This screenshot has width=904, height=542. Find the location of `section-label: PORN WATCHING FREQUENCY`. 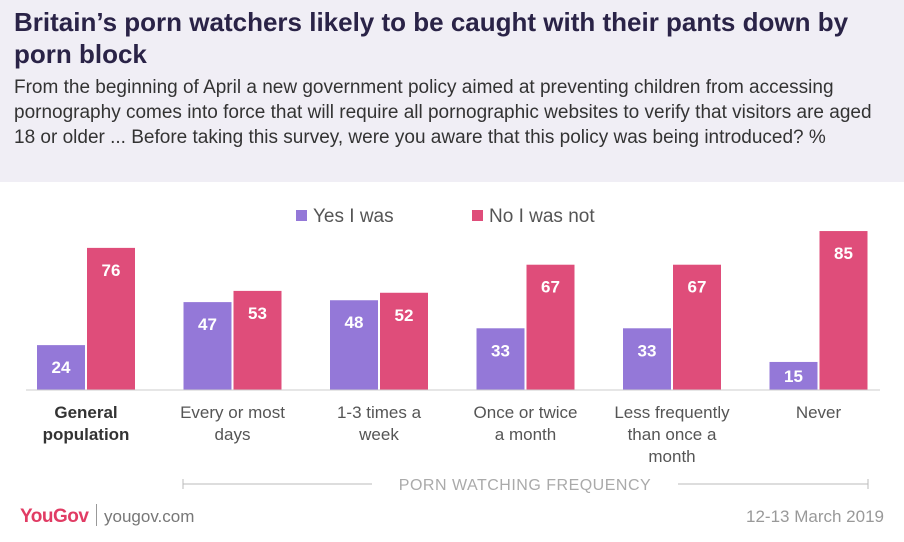

section-label: PORN WATCHING FREQUENCY is located at coordinates (525, 485).